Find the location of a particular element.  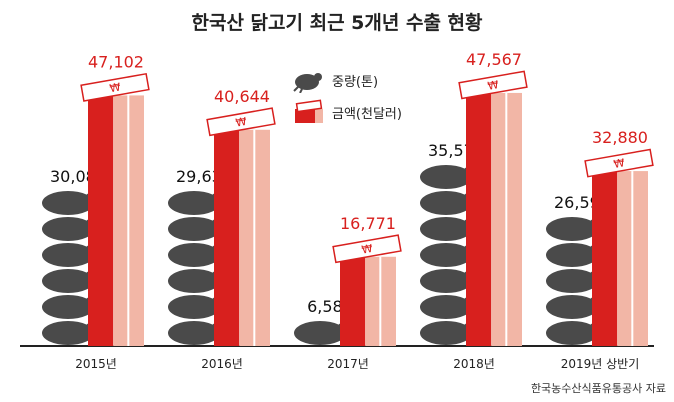

legend-item-weight: 중량(톤) is located at coordinates (347, 80).